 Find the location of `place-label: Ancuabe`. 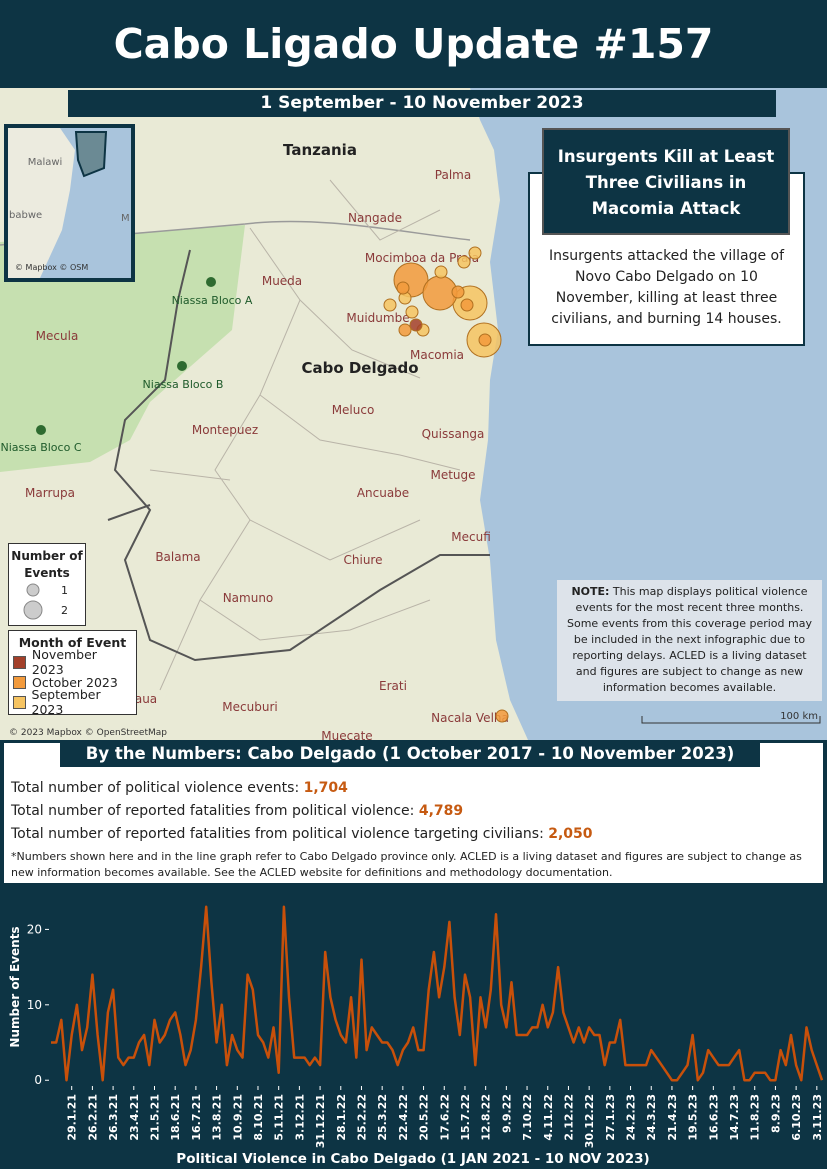

place-label: Ancuabe is located at coordinates (383, 493).